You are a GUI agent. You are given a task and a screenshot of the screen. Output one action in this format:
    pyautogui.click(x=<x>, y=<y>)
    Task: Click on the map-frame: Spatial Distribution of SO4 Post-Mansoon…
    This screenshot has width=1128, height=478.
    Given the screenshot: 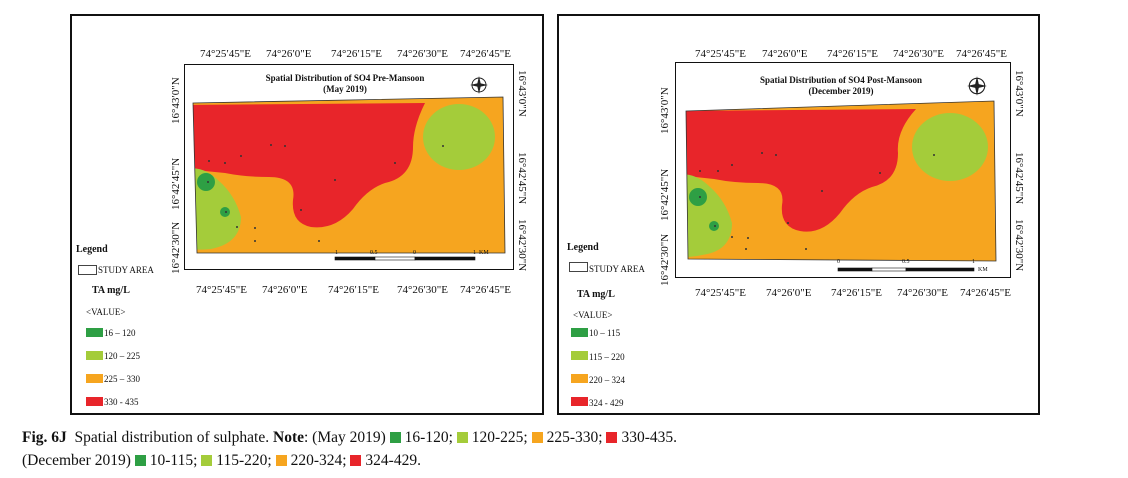 What is the action you would take?
    pyautogui.click(x=843, y=170)
    